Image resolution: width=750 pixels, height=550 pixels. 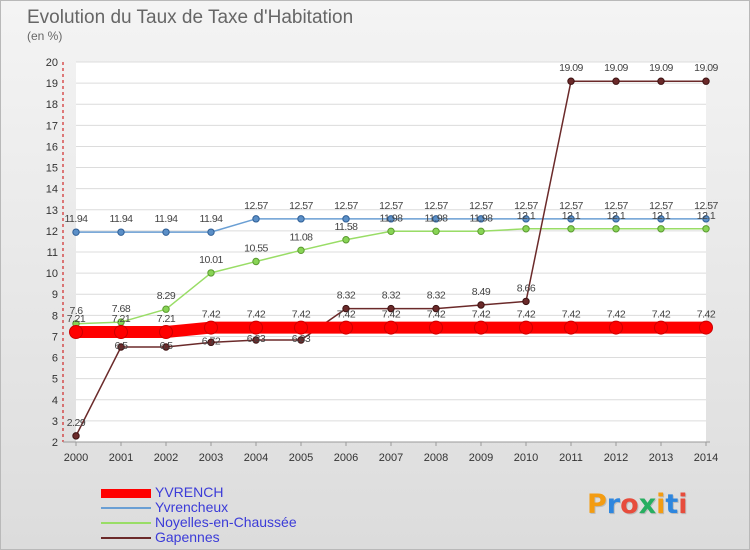 I want to click on legend-label: YVRENCH, so click(x=189, y=492).